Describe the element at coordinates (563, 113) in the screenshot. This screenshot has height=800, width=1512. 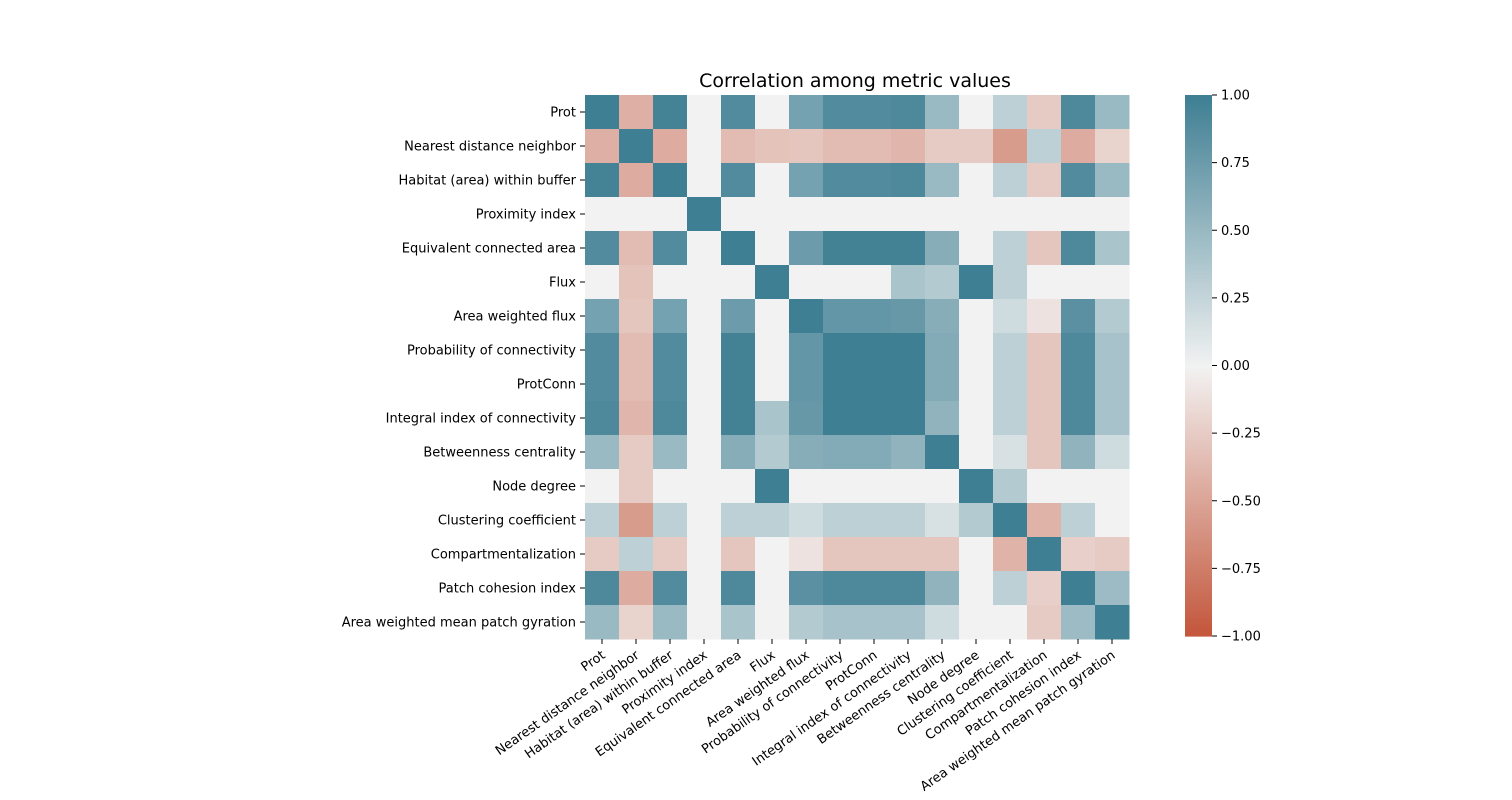
I see `y-tick-label: Prot` at that location.